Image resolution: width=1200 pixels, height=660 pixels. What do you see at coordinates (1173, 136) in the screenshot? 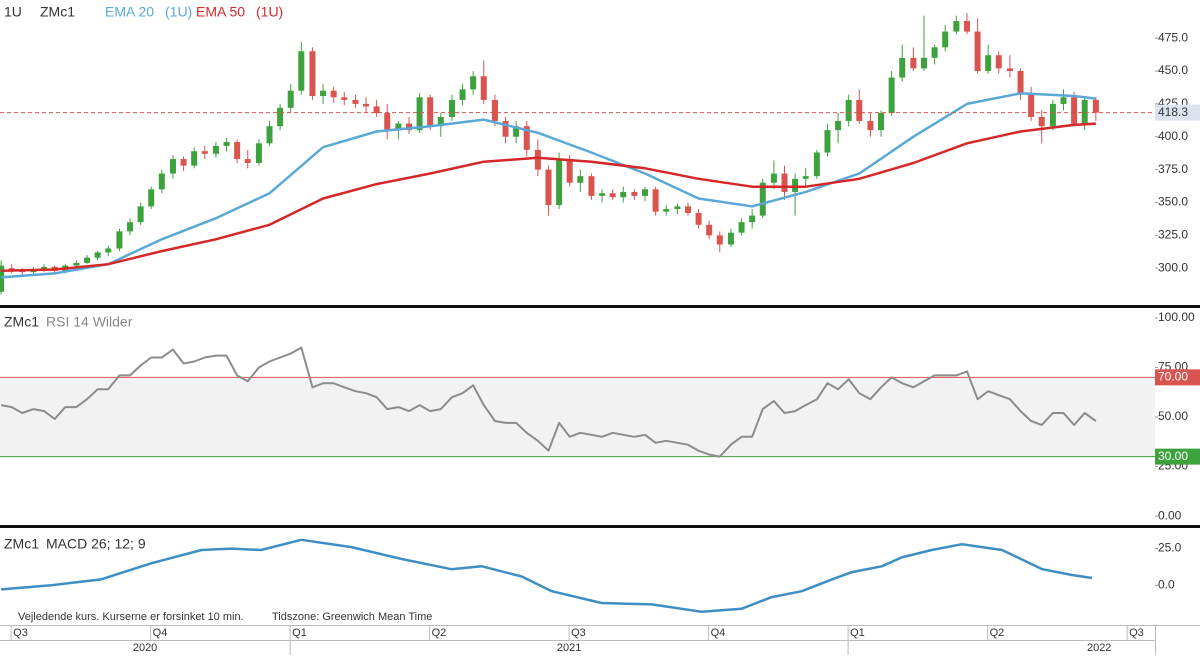
I see `y-tick-label: 400.0` at bounding box center [1173, 136].